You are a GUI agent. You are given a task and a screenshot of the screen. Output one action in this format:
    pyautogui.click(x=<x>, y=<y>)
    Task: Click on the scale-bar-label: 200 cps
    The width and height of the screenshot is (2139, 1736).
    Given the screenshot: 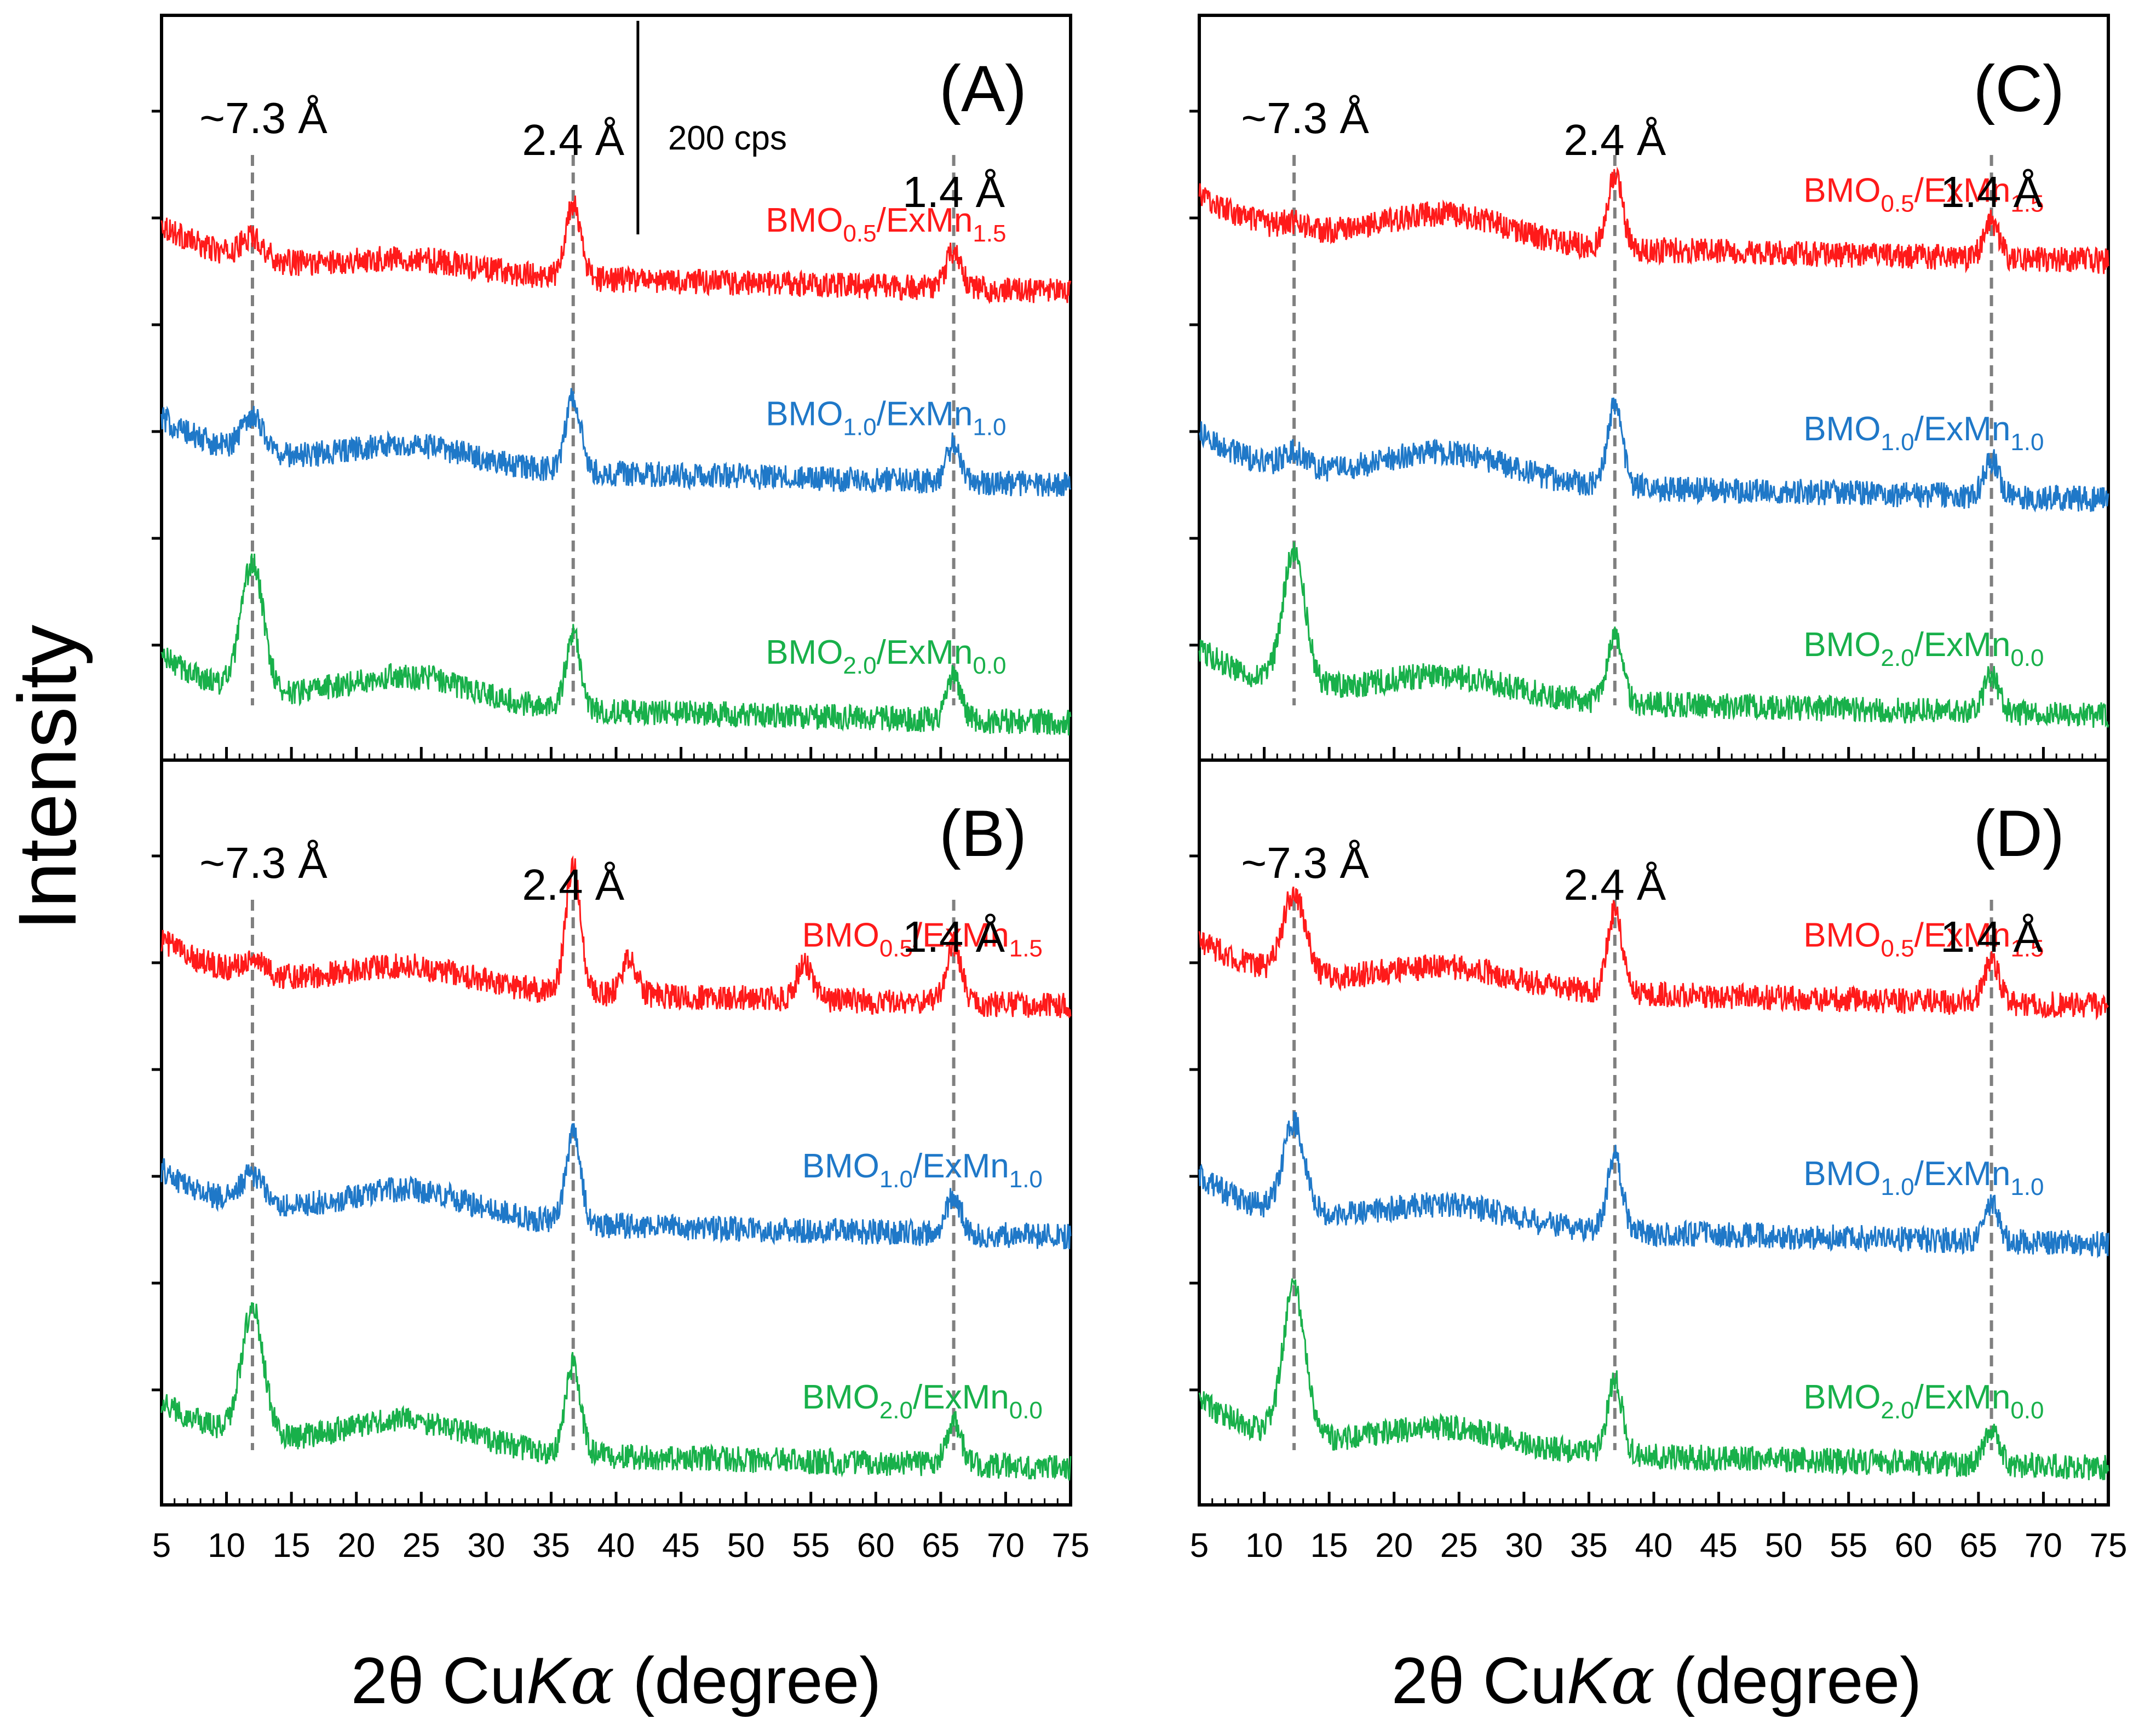 What is the action you would take?
    pyautogui.click(x=728, y=138)
    